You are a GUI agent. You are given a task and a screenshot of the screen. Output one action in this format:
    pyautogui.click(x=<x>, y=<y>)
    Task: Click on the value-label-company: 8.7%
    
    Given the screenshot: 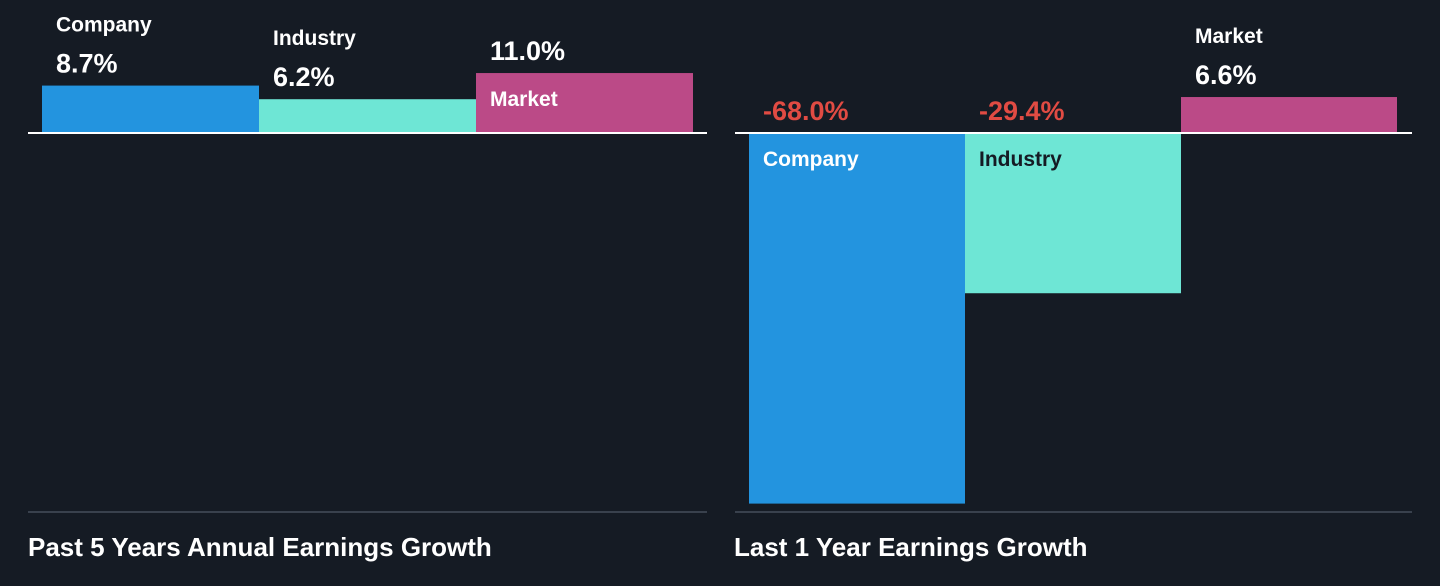 What is the action you would take?
    pyautogui.click(x=87, y=64)
    